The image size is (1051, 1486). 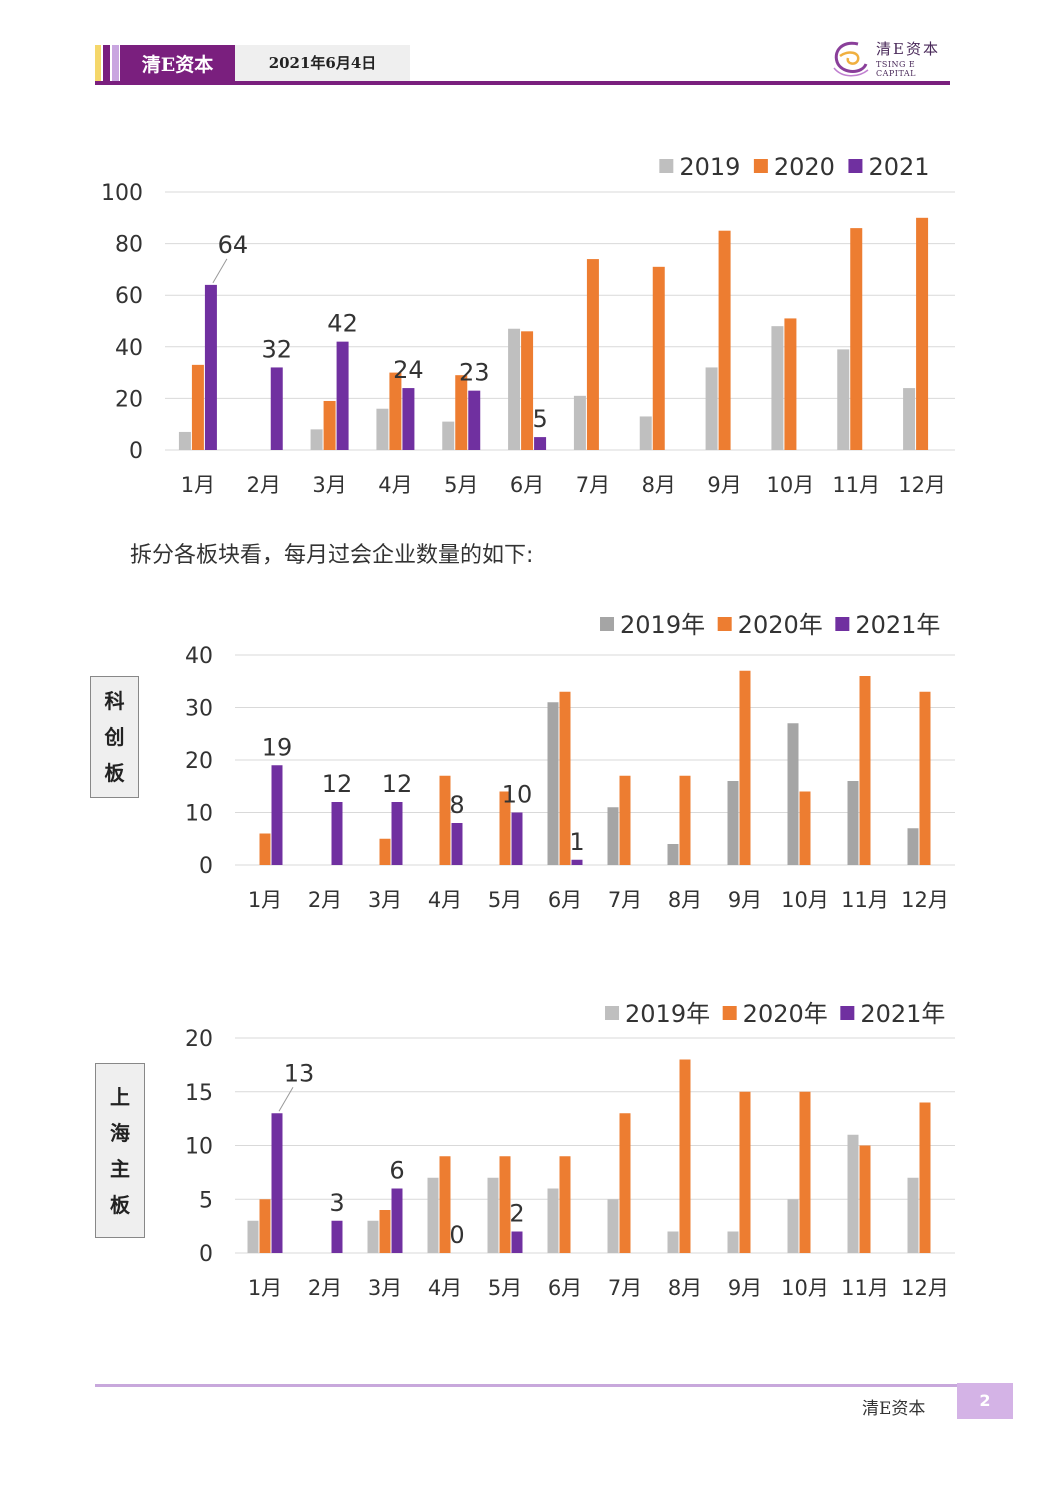 What do you see at coordinates (925, 900) in the screenshot?
I see `x-tick-label: 12月` at bounding box center [925, 900].